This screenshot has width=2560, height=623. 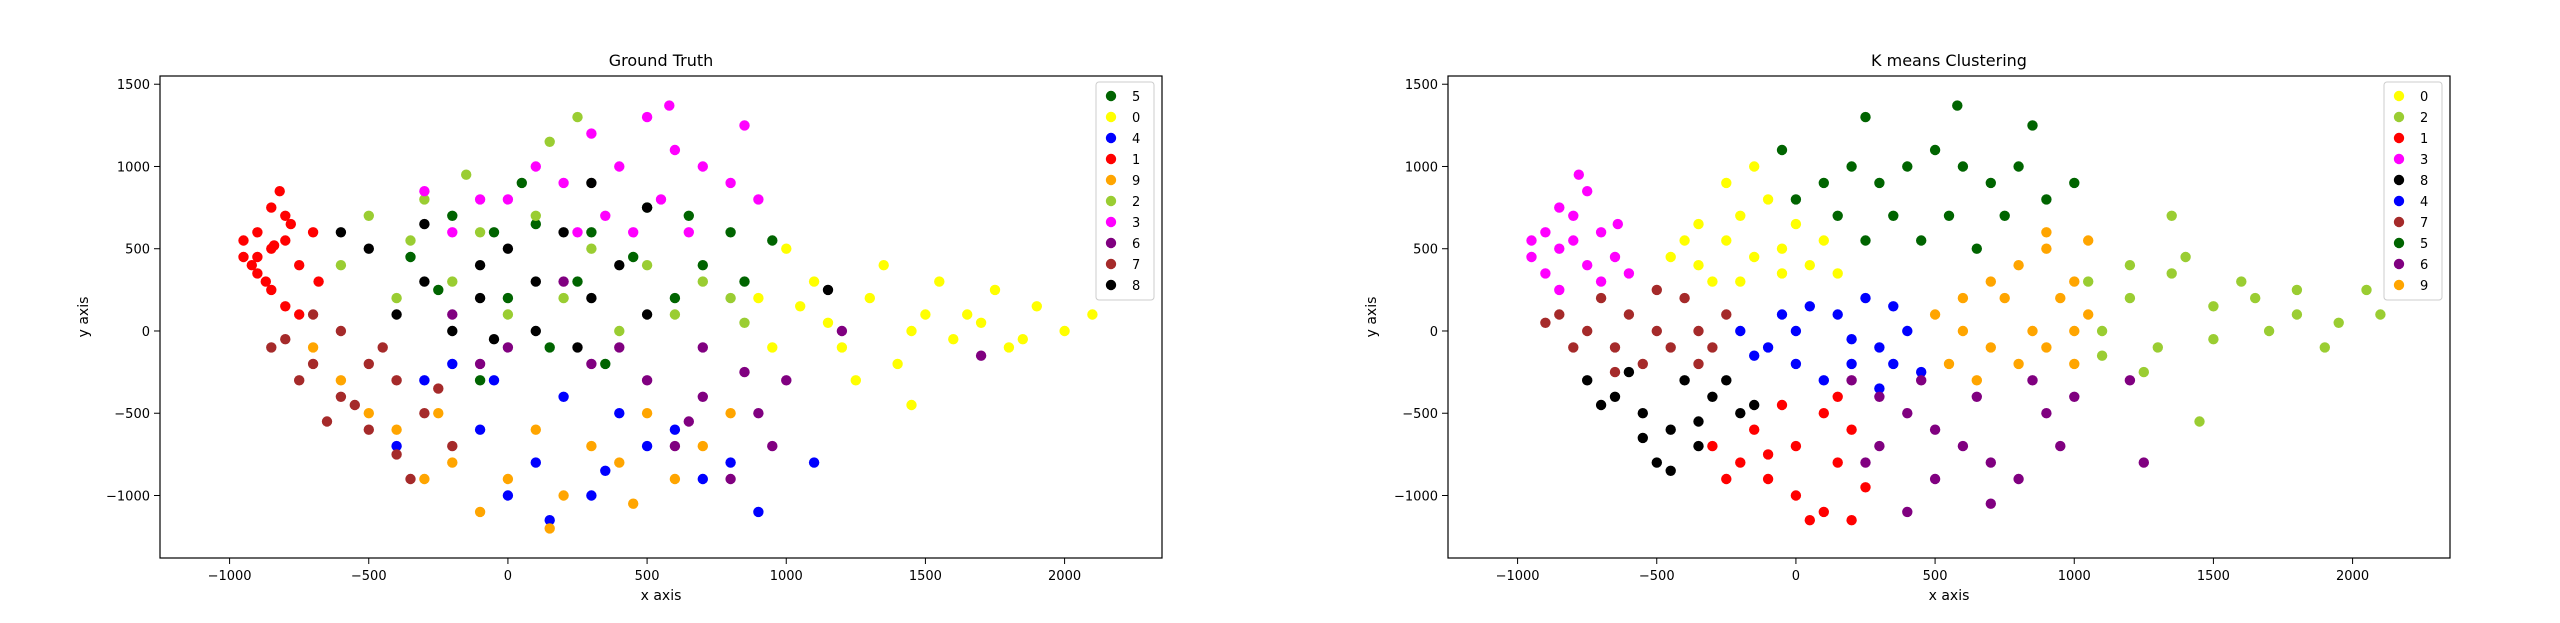 What do you see at coordinates (2424, 139) in the screenshot?
I see `legend-label: 1` at bounding box center [2424, 139].